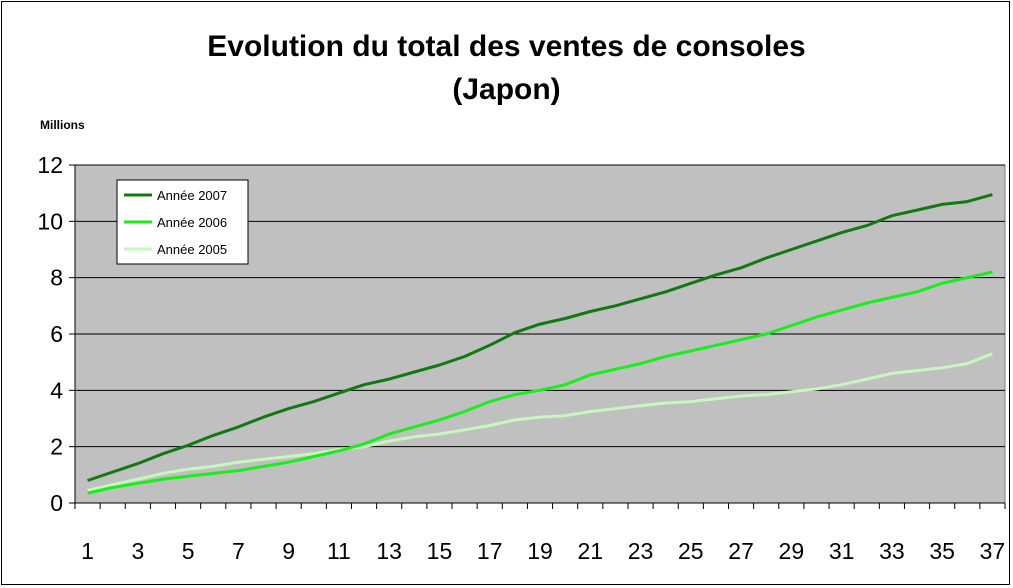 This screenshot has width=1013, height=588. What do you see at coordinates (188, 551) in the screenshot?
I see `x-tick-label: 5` at bounding box center [188, 551].